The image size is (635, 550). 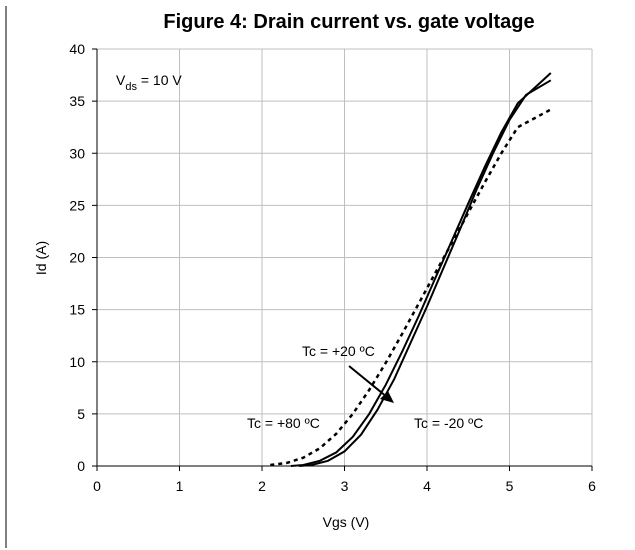 What do you see at coordinates (77, 153) in the screenshot?
I see `y-tick-label: 30` at bounding box center [77, 153].